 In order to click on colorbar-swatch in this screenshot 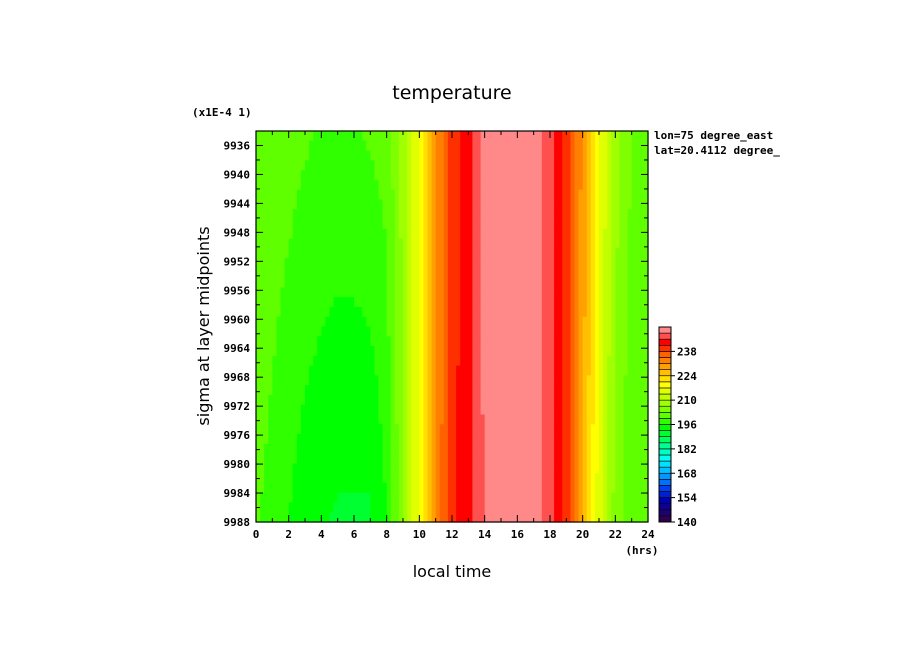, I will do `click(665, 366)`.